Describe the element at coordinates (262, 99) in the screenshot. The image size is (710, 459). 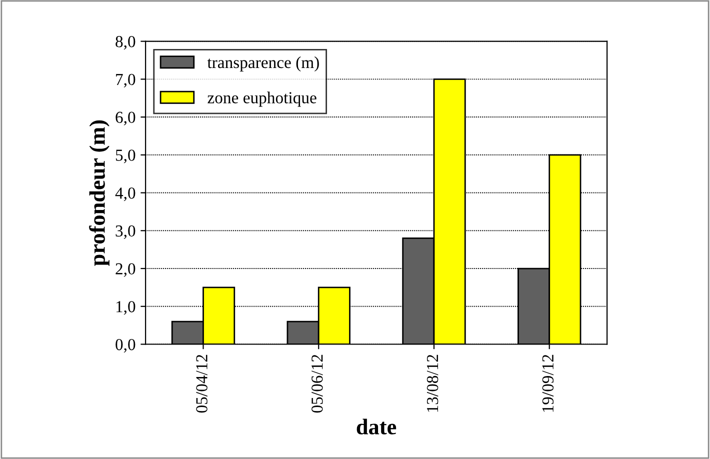
I see `legend-label: zone euphotique` at that location.